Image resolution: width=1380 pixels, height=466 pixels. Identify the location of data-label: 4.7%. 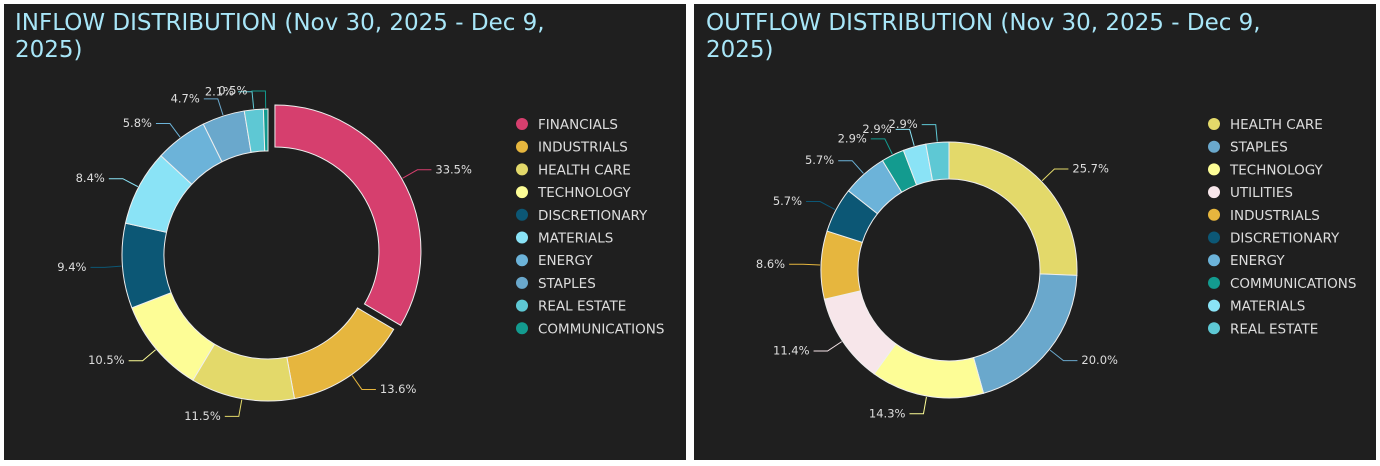
(185, 98).